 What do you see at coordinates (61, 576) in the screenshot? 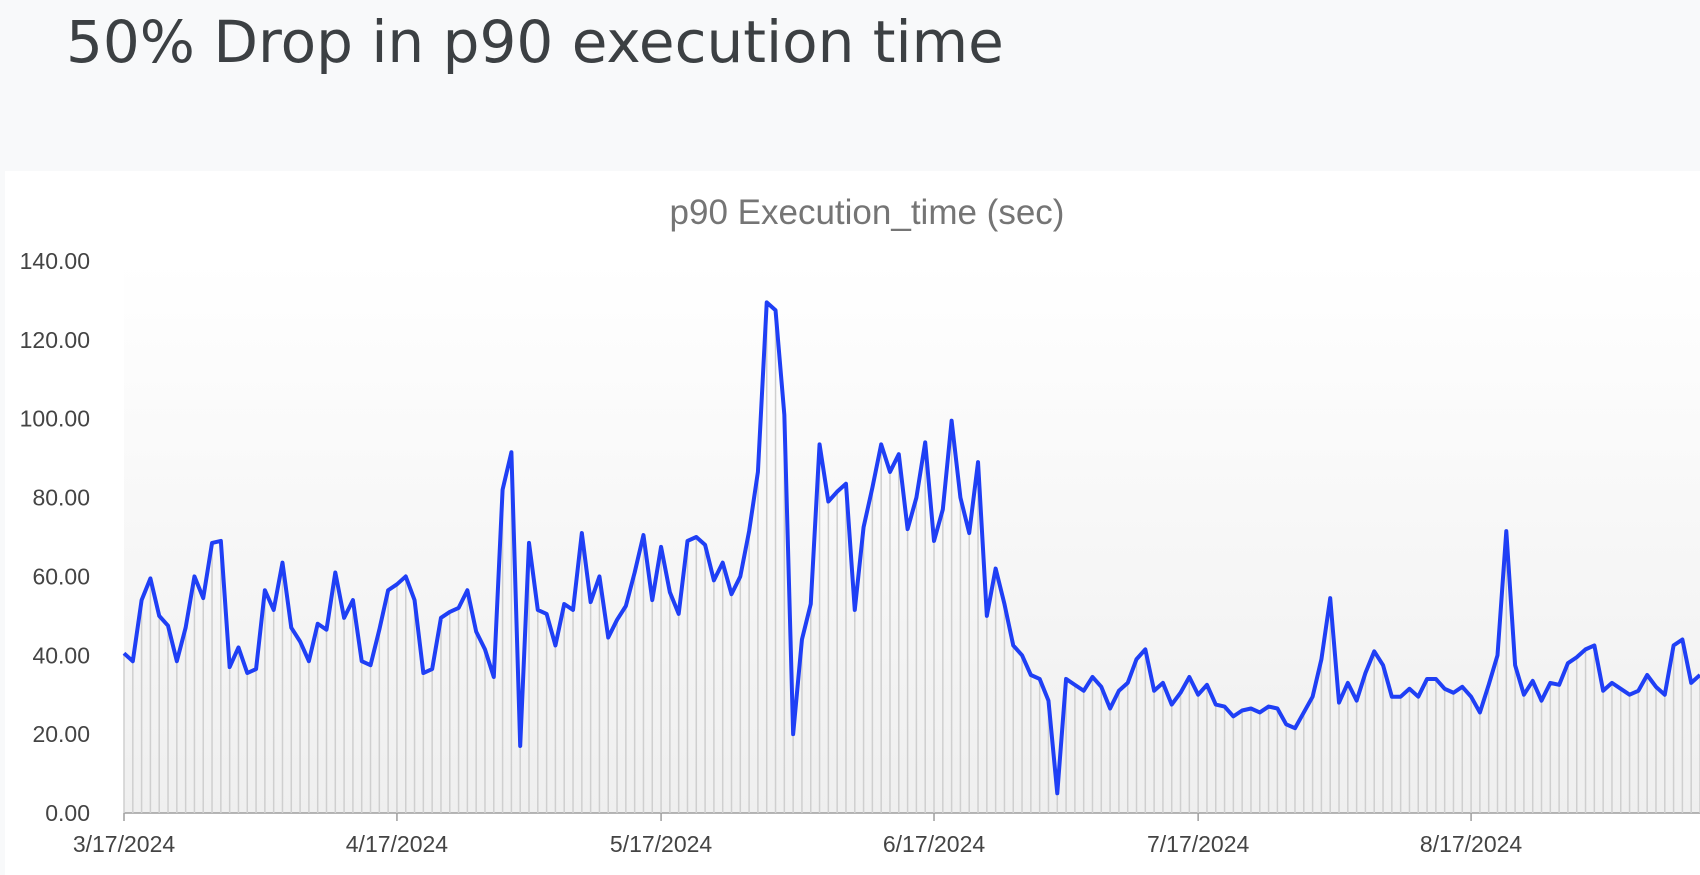
I see `y-tick-label: 60.00` at bounding box center [61, 576].